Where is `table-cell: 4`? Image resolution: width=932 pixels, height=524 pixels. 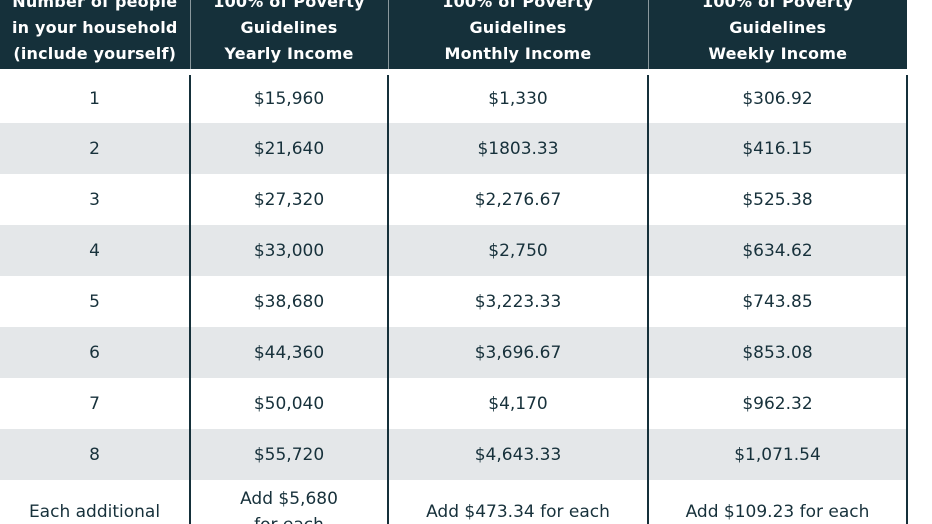 table-cell: 4 is located at coordinates (95, 250).